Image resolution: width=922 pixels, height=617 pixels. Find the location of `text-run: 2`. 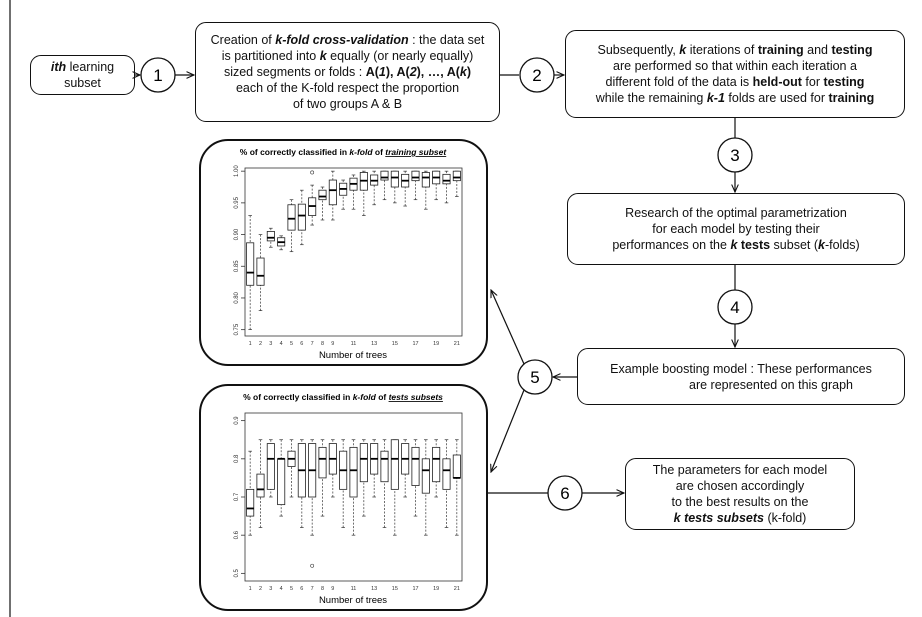

text-run: 2 is located at coordinates (413, 72).